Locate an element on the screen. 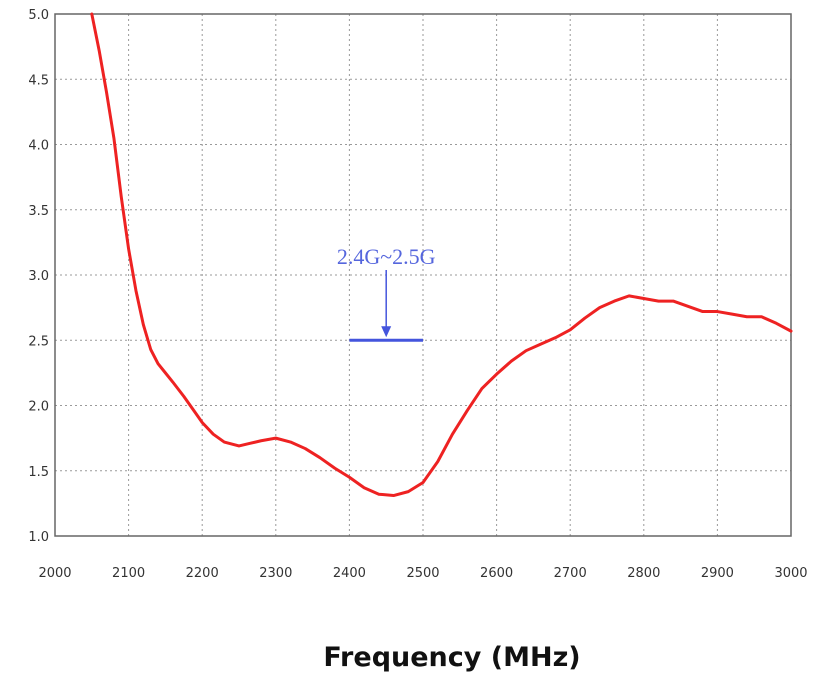 The height and width of the screenshot is (678, 813). y-axis-ticks: 1.0 1.5 2.0 2.5 3.0 3.5 4.0 4.5 5.0 is located at coordinates (38, 276).